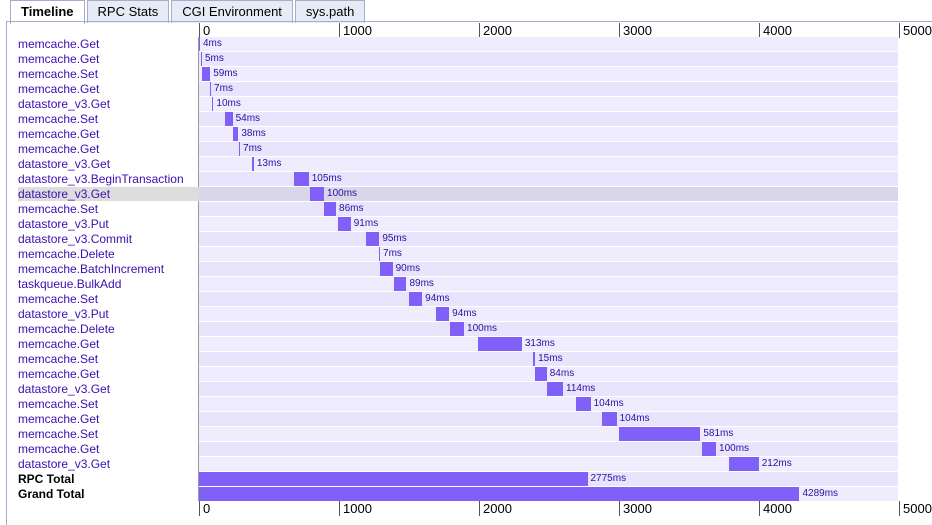 This screenshot has height=525, width=932. Describe the element at coordinates (548, 434) in the screenshot. I see `timeline-track: 581ms` at that location.